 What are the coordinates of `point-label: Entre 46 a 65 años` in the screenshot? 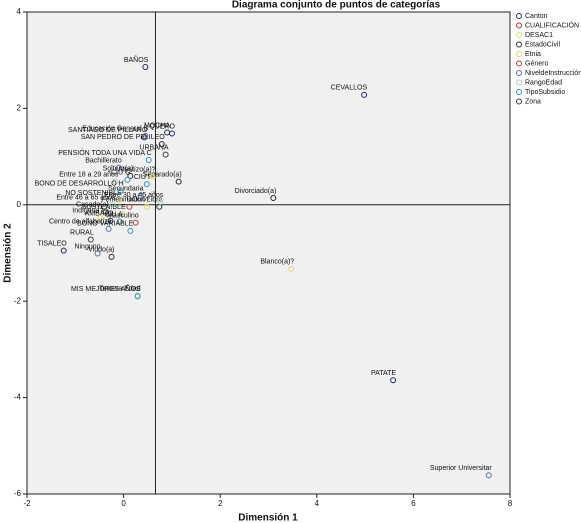 It's located at (86, 198).